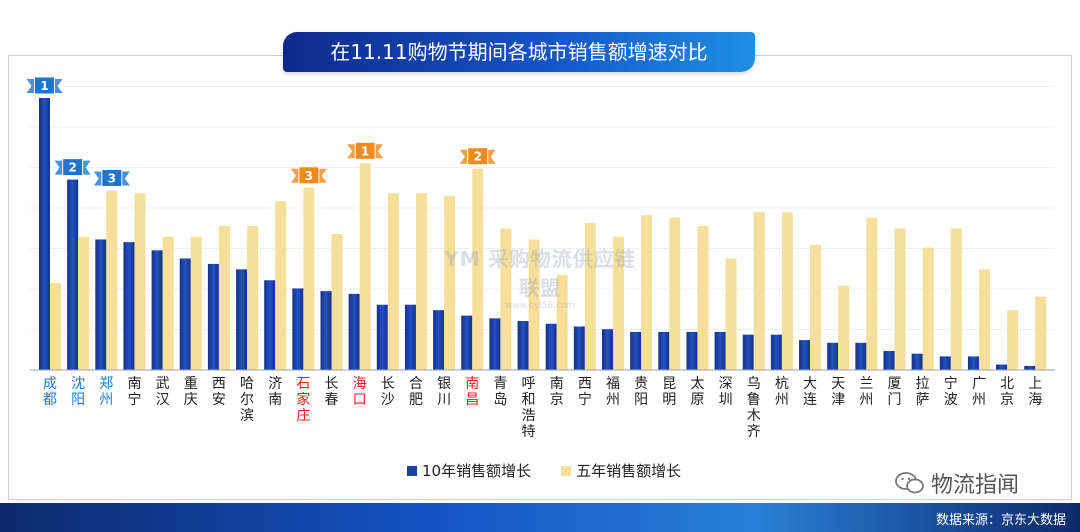 The height and width of the screenshot is (532, 1080). What do you see at coordinates (629, 471) in the screenshot?
I see `legend-label-five-year: 五年销售额增长` at bounding box center [629, 471].